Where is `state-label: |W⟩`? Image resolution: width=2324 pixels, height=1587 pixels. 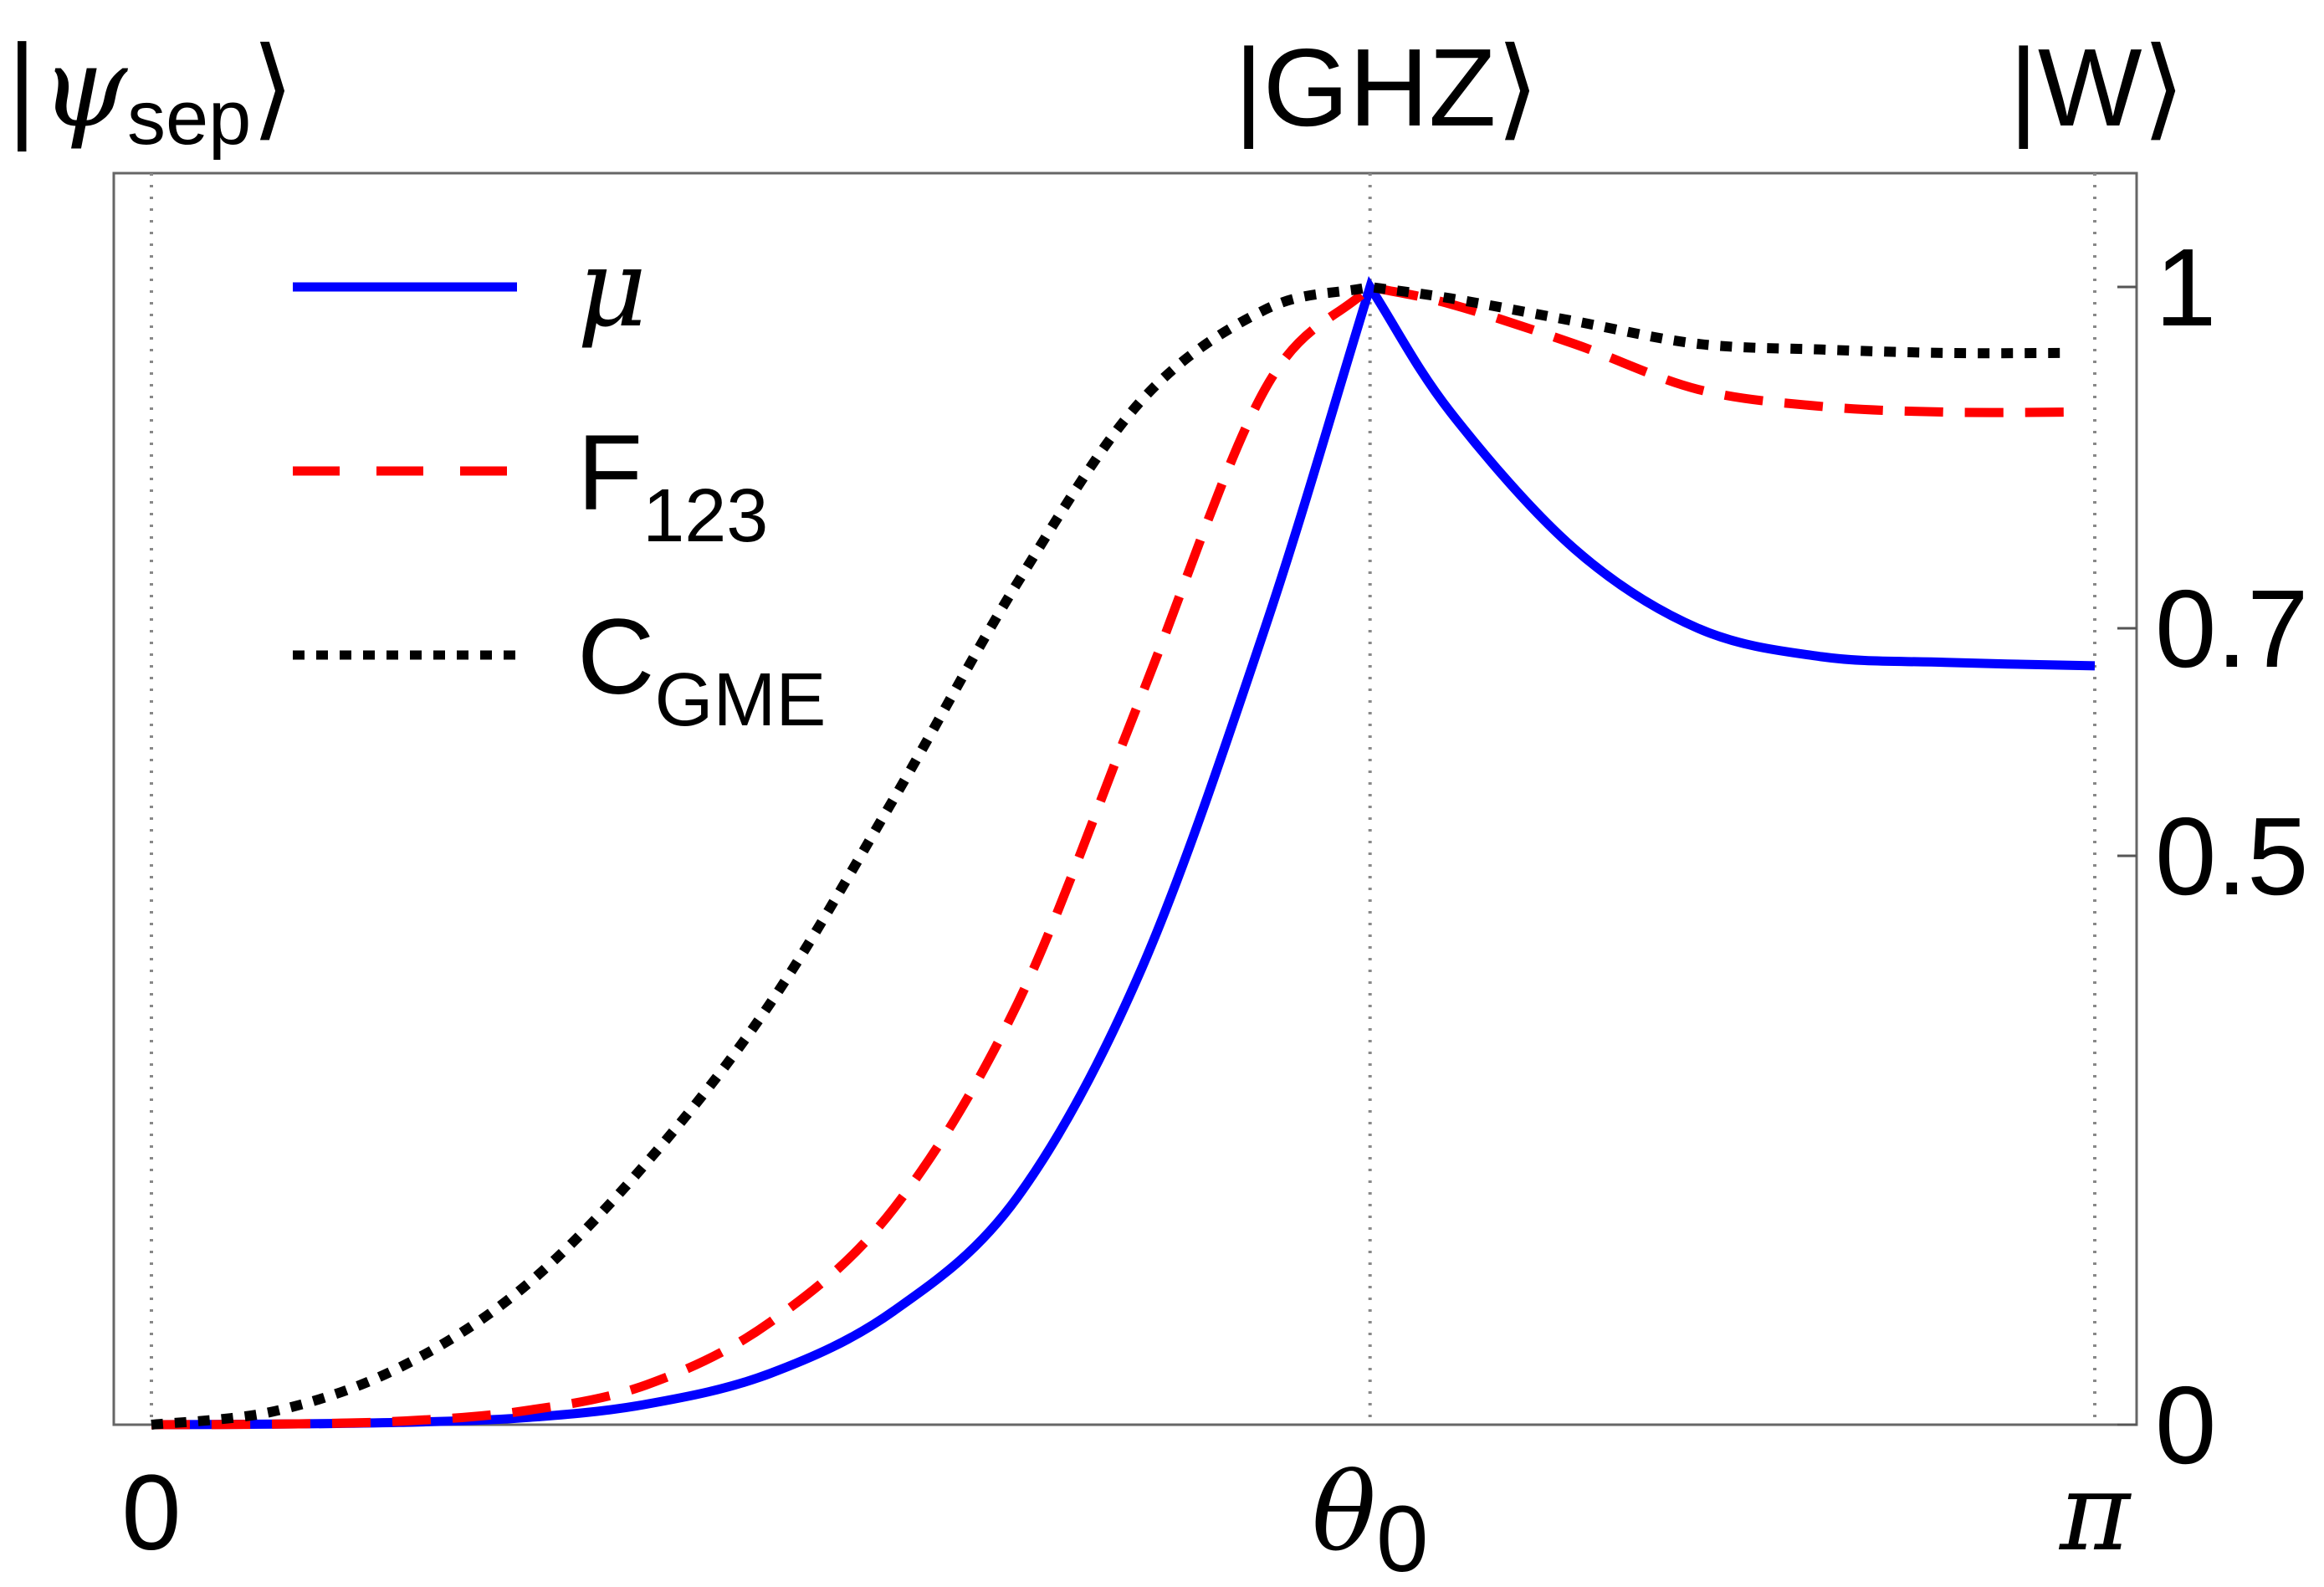
state-label: |W⟩ is located at coordinates (2097, 87).